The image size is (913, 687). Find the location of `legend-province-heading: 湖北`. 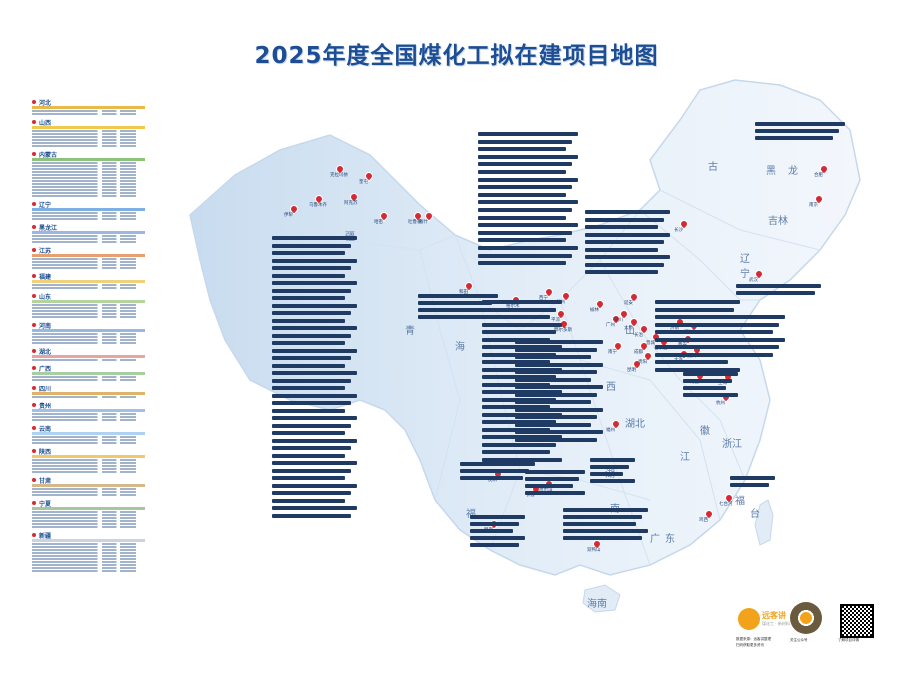

legend-province-heading: 湖北 is located at coordinates (89, 351).